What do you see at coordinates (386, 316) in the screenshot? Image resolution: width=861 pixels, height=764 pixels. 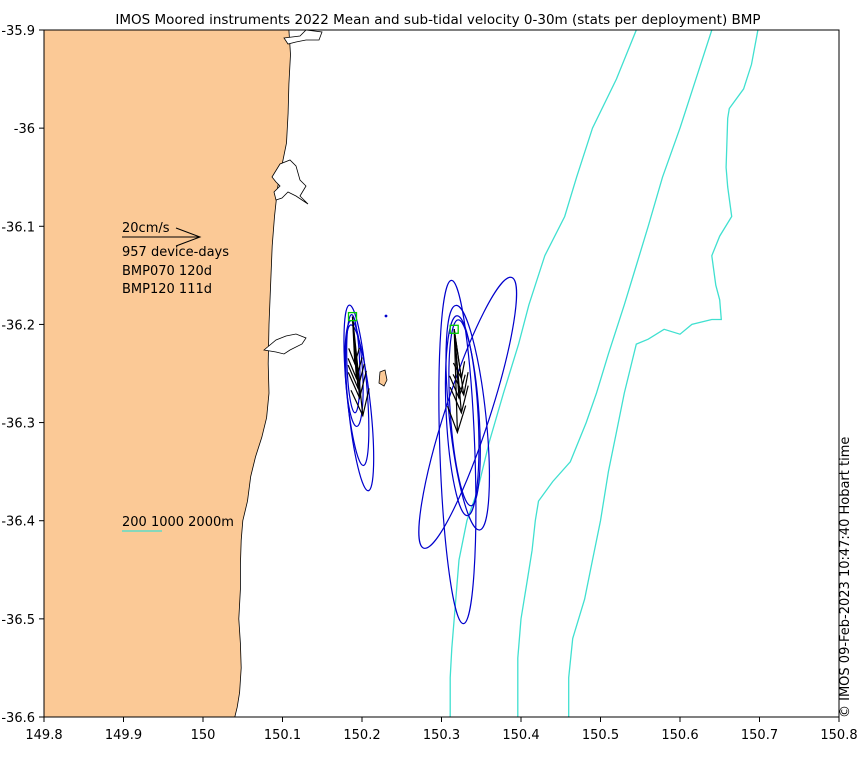 I see `island-dot` at bounding box center [386, 316].